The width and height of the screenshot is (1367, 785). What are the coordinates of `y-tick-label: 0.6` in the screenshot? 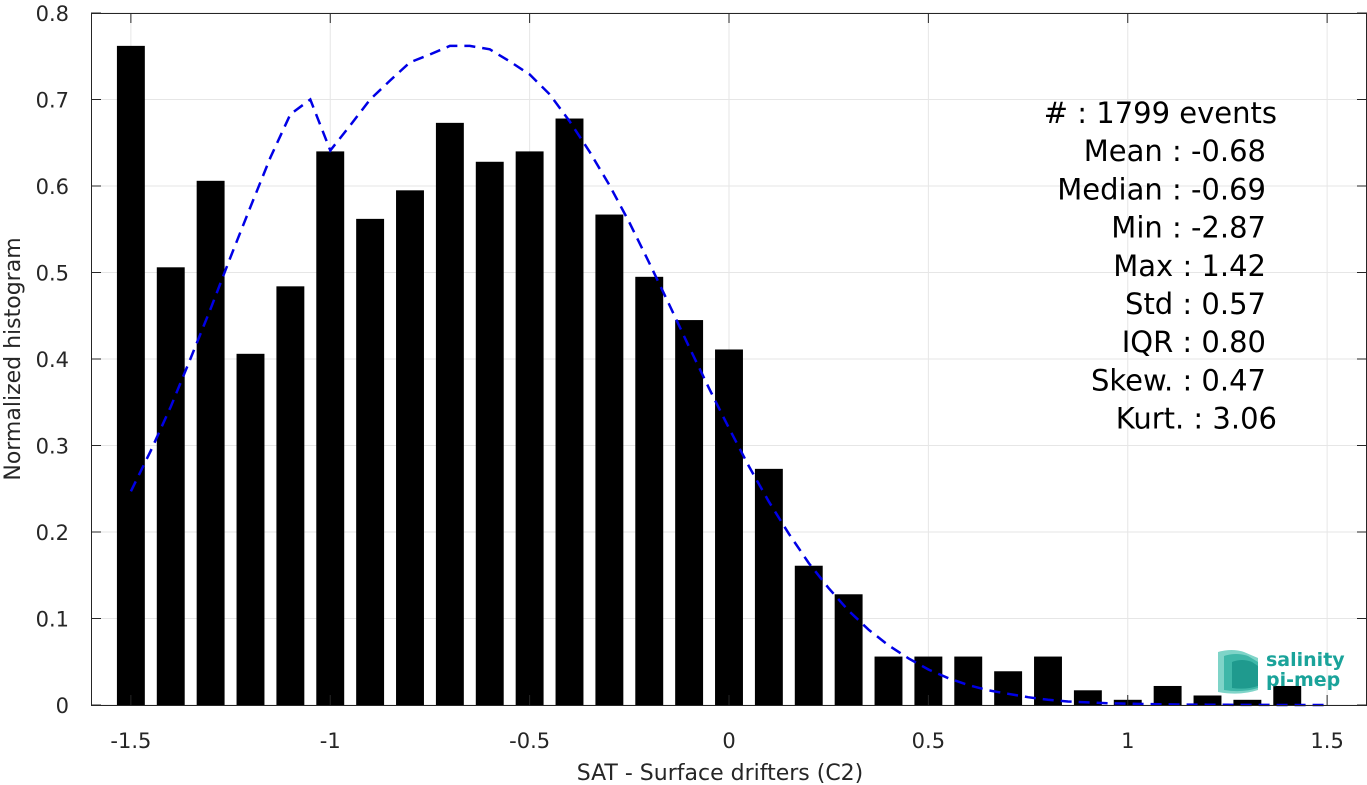 It's located at (52, 187).